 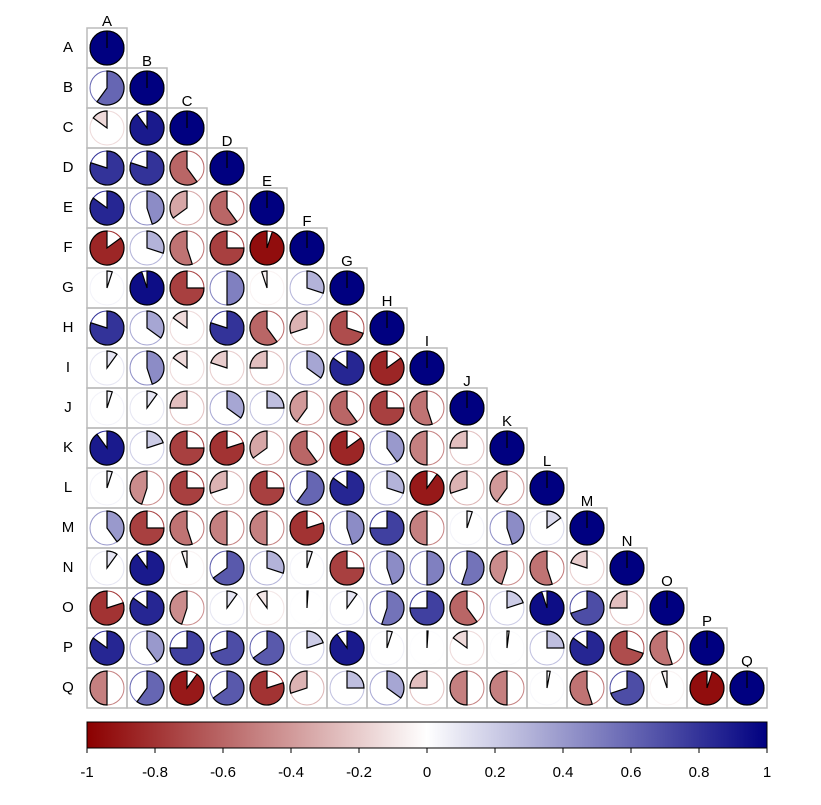 I want to click on row-label: J, so click(x=68, y=407).